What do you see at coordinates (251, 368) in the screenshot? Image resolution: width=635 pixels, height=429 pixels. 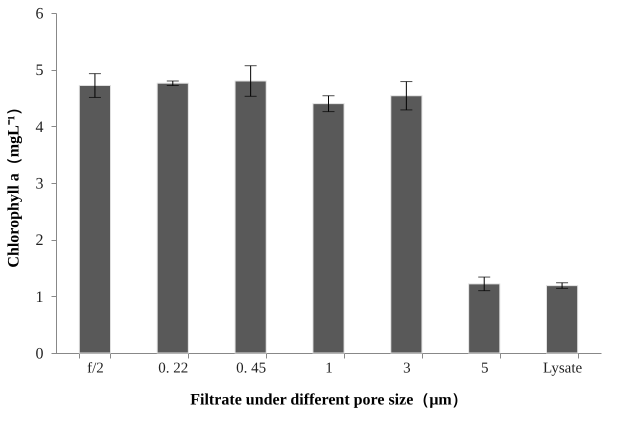 I see `x-tick-label: 0. 45` at bounding box center [251, 368].